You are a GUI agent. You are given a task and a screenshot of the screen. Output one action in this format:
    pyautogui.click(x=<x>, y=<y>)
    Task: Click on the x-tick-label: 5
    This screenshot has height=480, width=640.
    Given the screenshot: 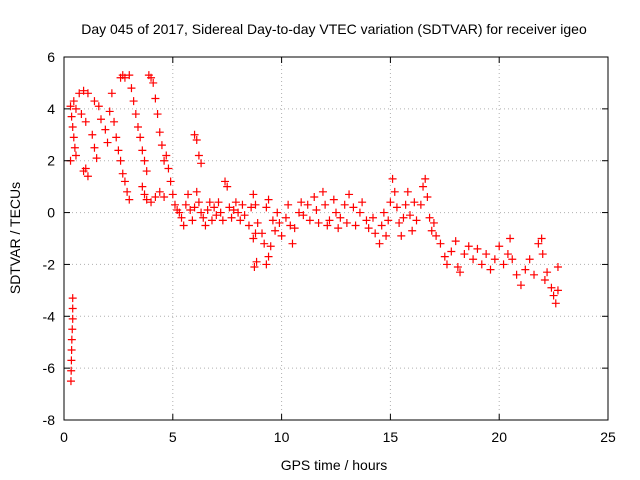 What is the action you would take?
    pyautogui.click(x=173, y=437)
    